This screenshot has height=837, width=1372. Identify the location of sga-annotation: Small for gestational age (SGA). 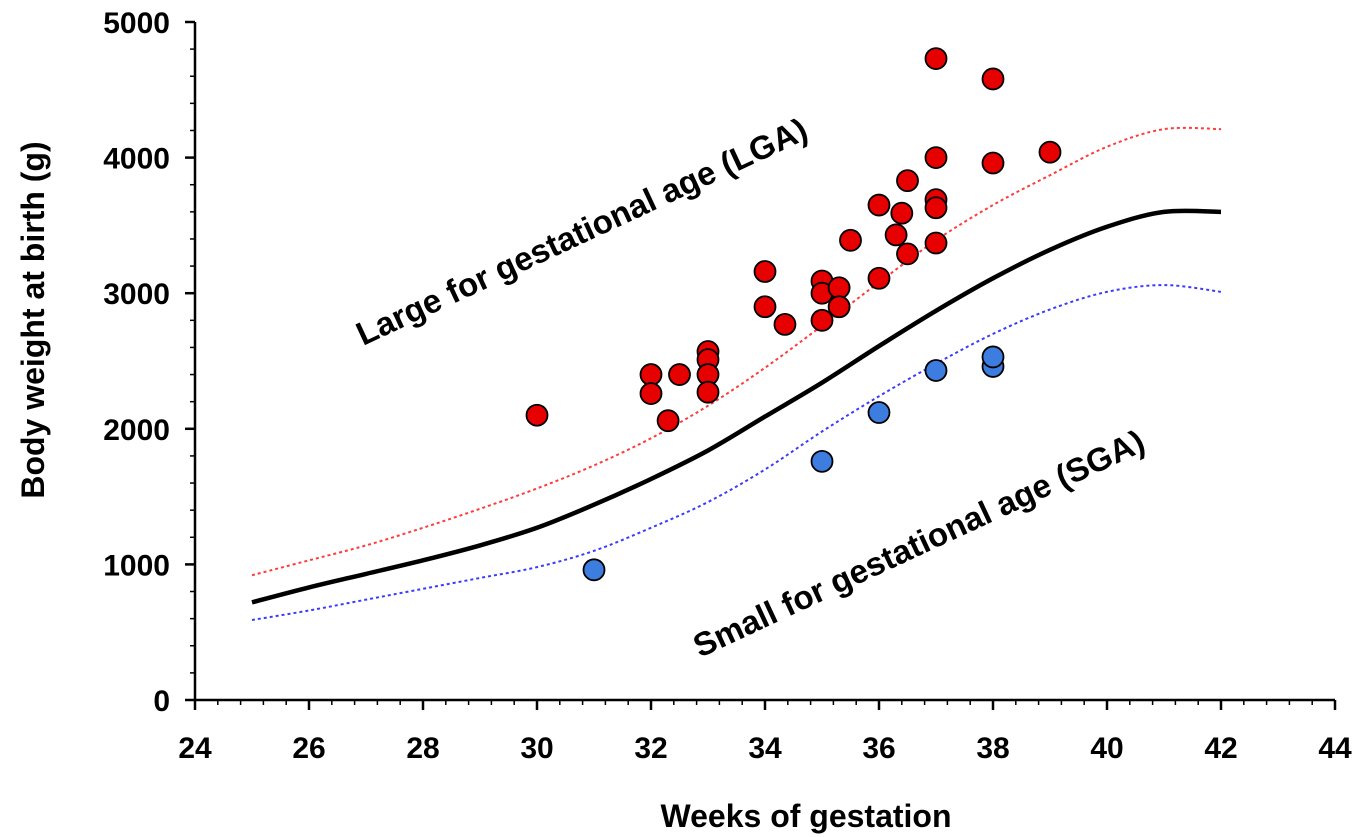
(918, 543).